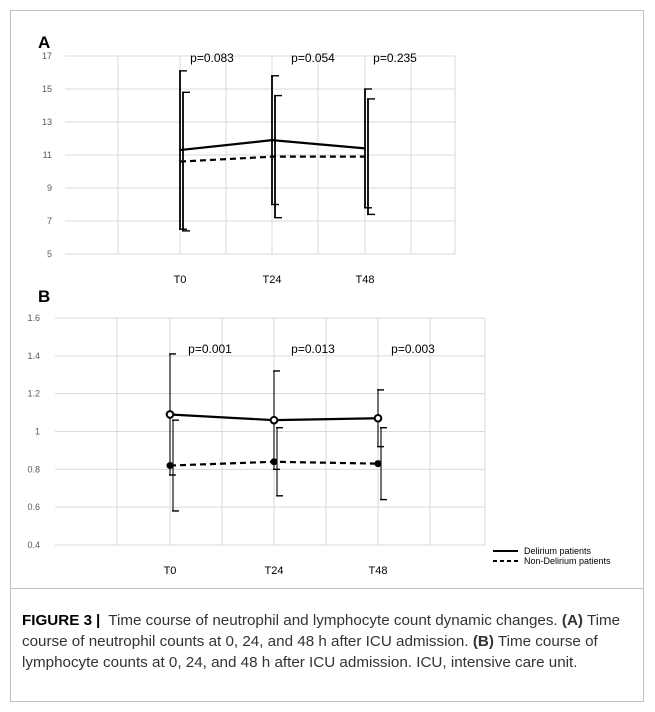  Describe the element at coordinates (567, 561) in the screenshot. I see `legend-entry: Non-Delirium patients` at that location.